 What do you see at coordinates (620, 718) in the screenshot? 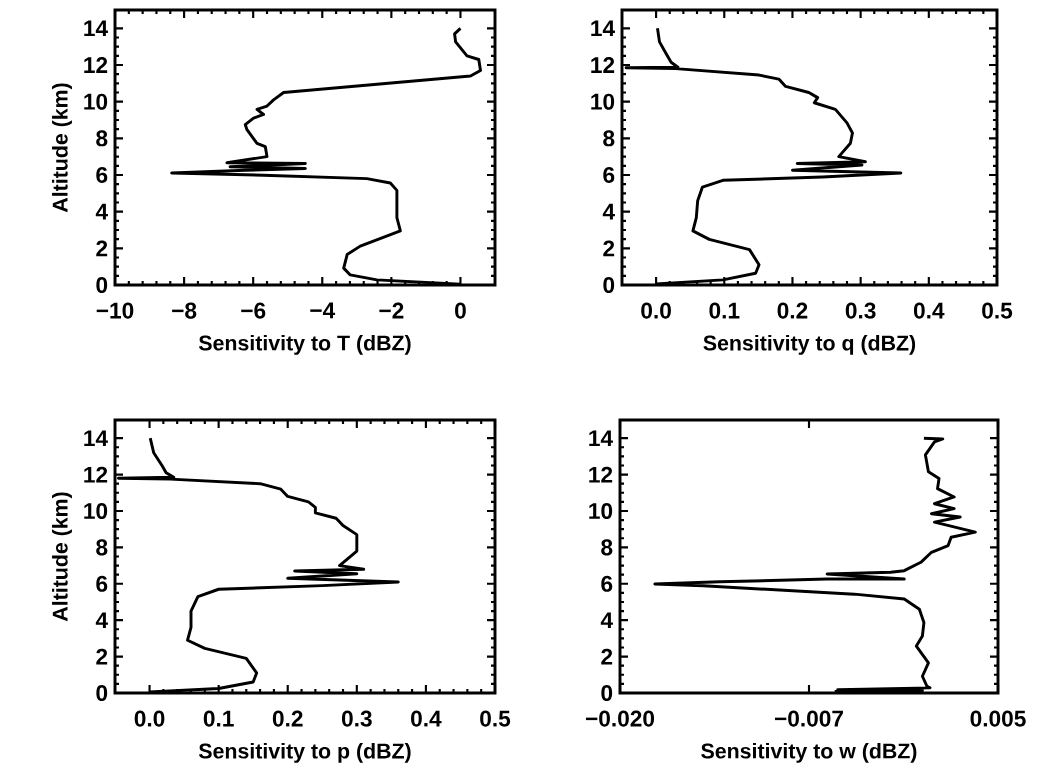
I see `x-tick-label: −0.020` at bounding box center [620, 718].